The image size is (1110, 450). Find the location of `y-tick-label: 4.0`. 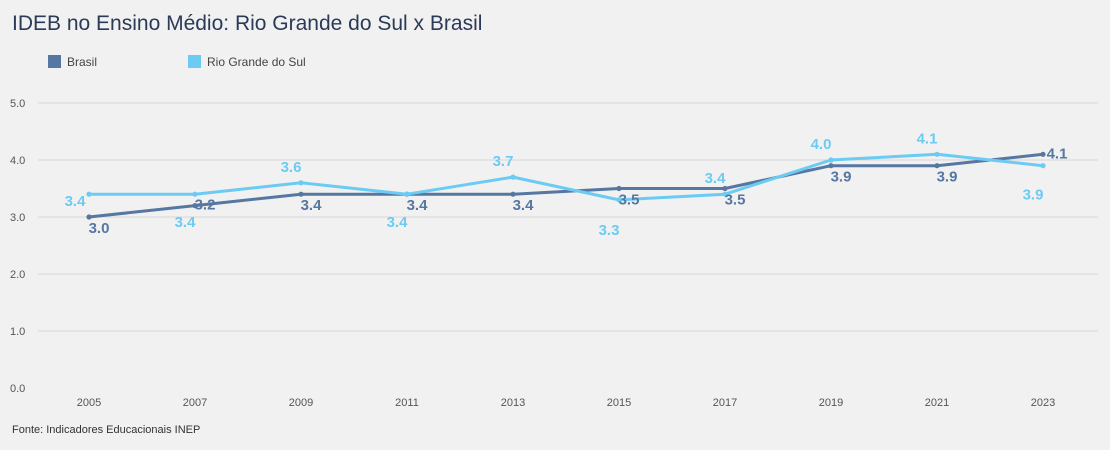

y-tick-label: 4.0 is located at coordinates (17, 161).